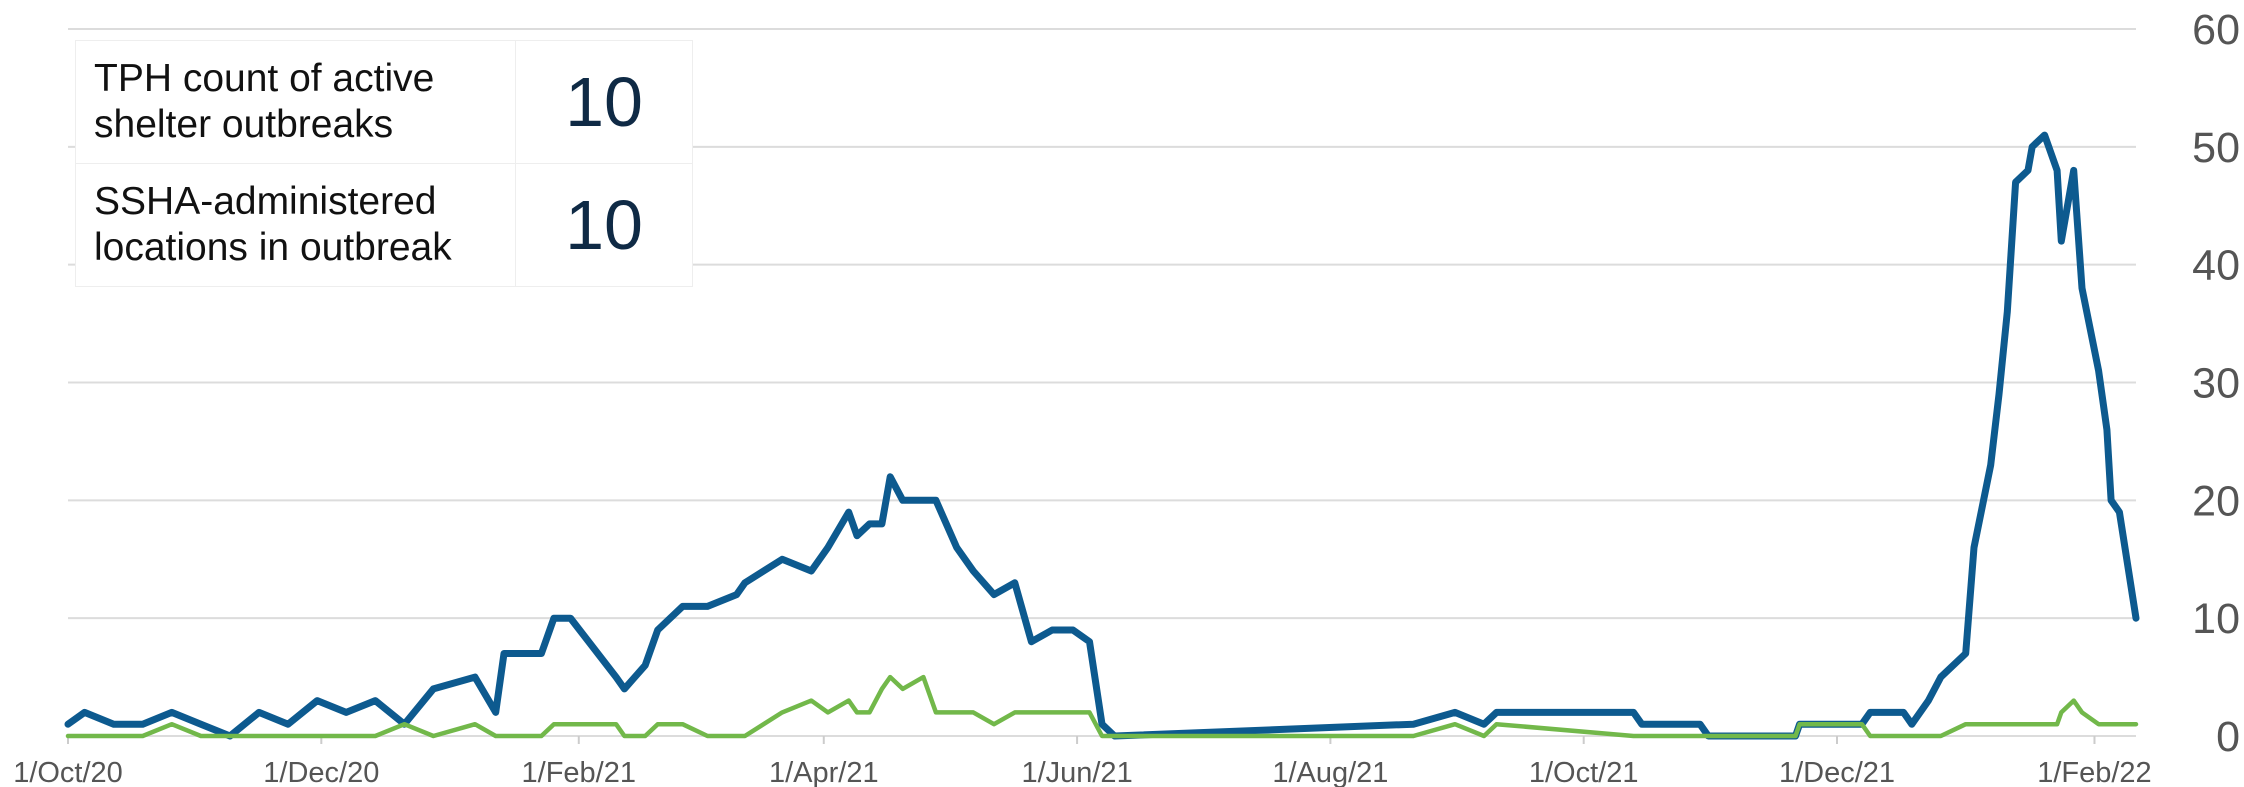 This screenshot has width=2244, height=787. I want to click on y-tick-label: 40, so click(2216, 266).